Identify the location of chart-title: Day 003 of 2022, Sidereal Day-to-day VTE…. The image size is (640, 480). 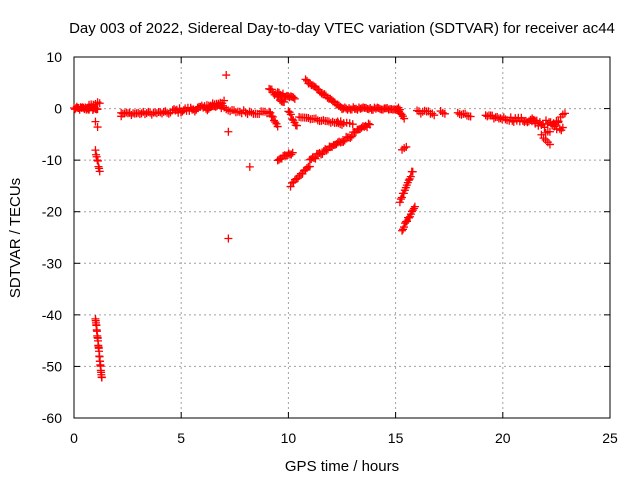
(342, 28).